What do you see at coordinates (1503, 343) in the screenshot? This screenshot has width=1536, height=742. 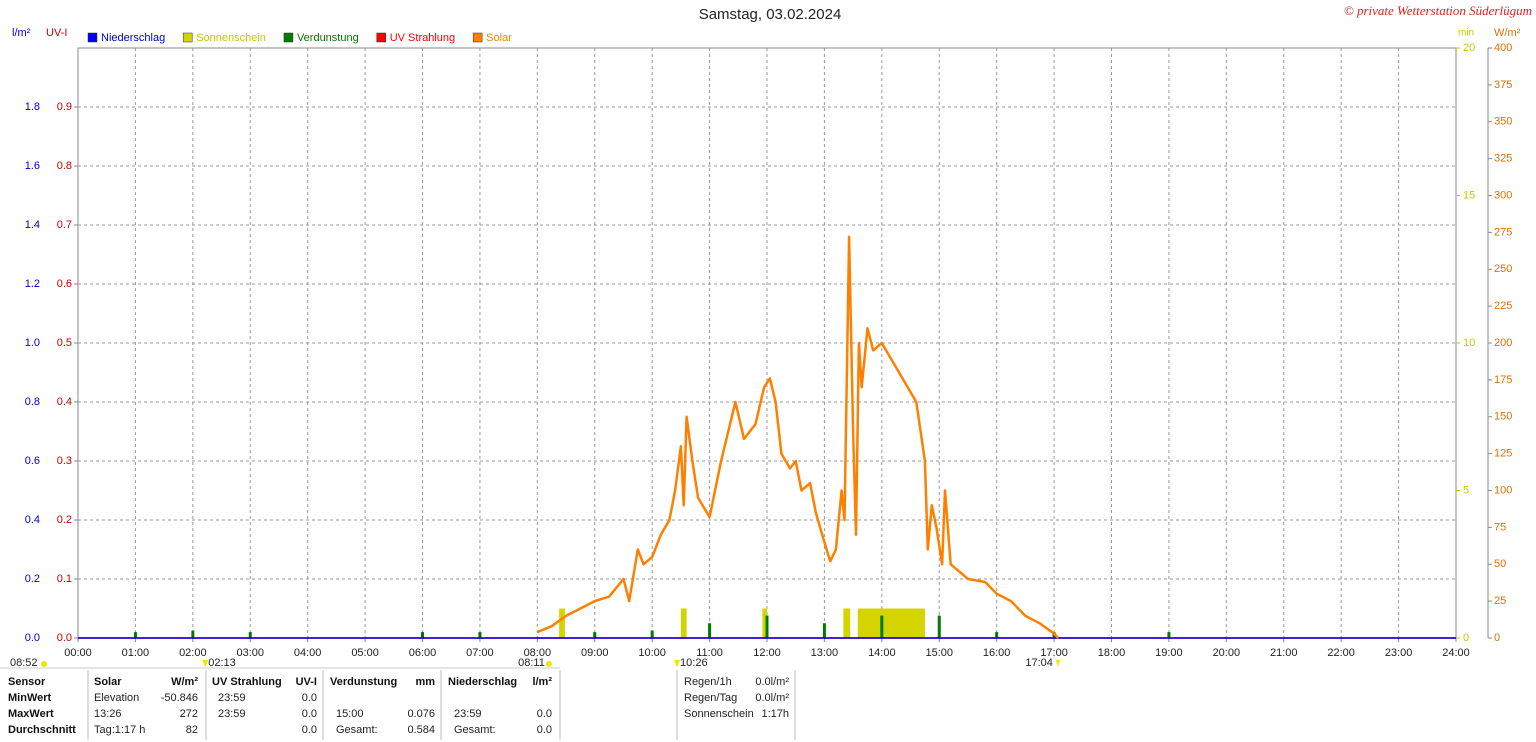 I see `solar-tick-label: 200` at bounding box center [1503, 343].